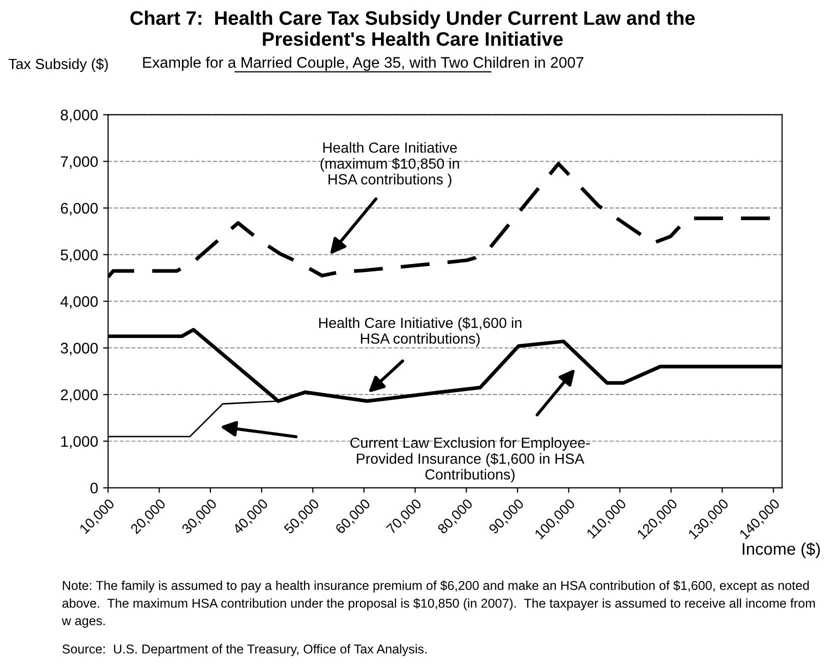  I want to click on annotation: Health Care Initiative ($1,600 in HSA contributions), so click(420, 332).